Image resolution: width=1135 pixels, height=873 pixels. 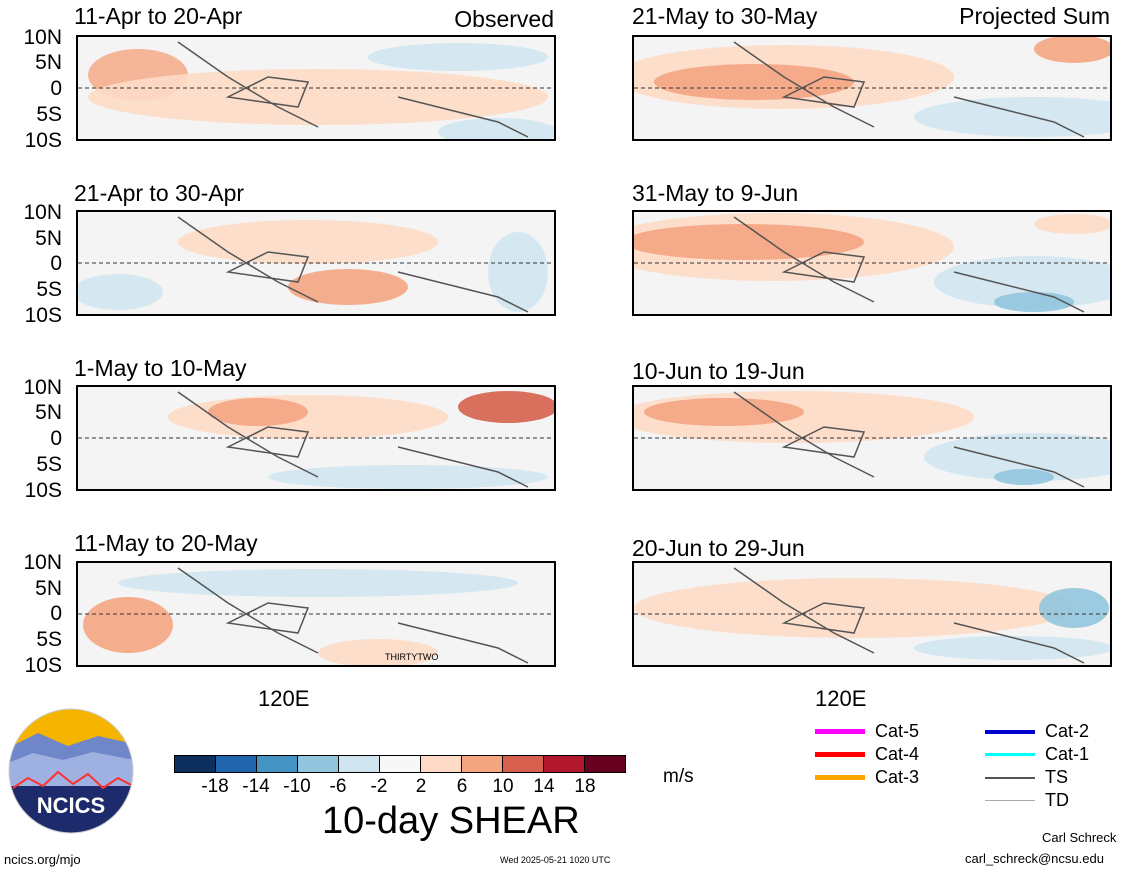 What do you see at coordinates (1037, 731) in the screenshot?
I see `legend-cat2: Cat-2` at bounding box center [1037, 731].